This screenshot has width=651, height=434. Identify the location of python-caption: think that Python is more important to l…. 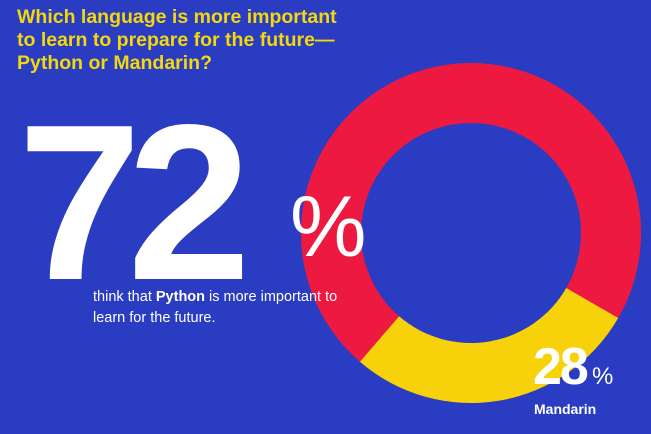
(223, 308).